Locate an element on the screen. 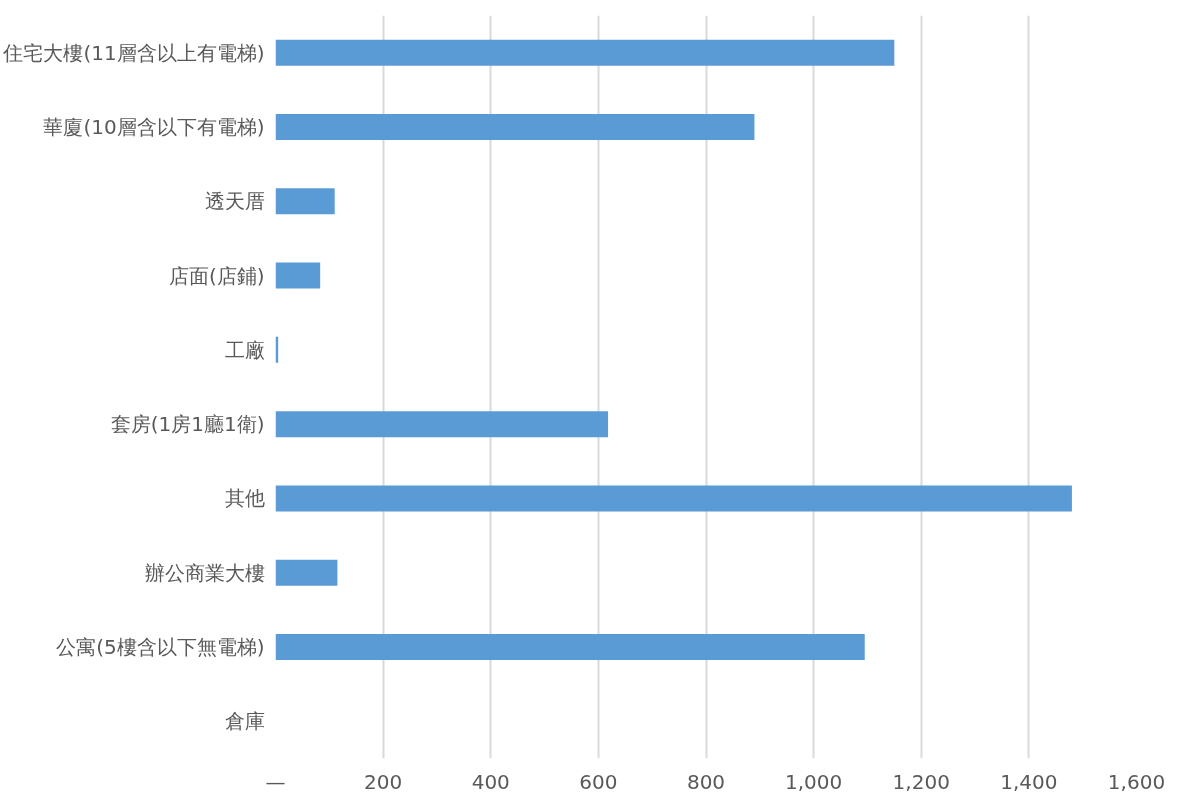 This screenshot has width=1200, height=802. y-tick-label: 華廈(10層含以下有電梯) is located at coordinates (154, 126).